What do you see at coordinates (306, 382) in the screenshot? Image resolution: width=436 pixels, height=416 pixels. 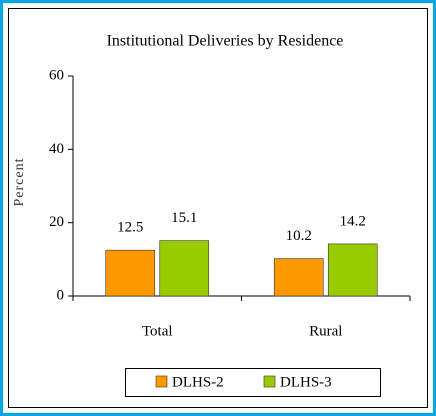 I see `legend-label: DLHS-3` at bounding box center [306, 382].